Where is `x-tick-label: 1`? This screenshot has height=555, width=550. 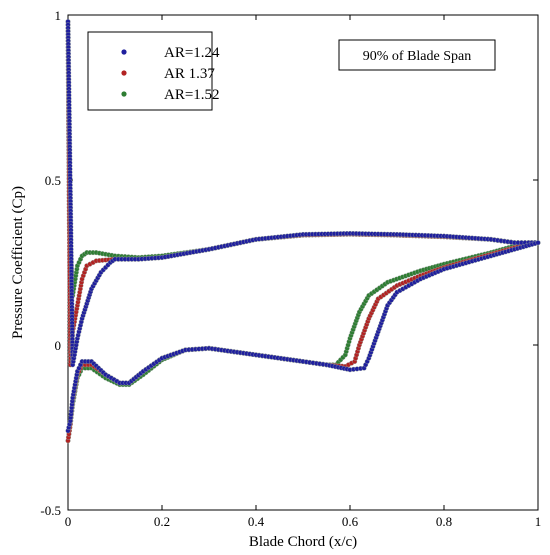
x-tick-label: 1 is located at coordinates (538, 521).